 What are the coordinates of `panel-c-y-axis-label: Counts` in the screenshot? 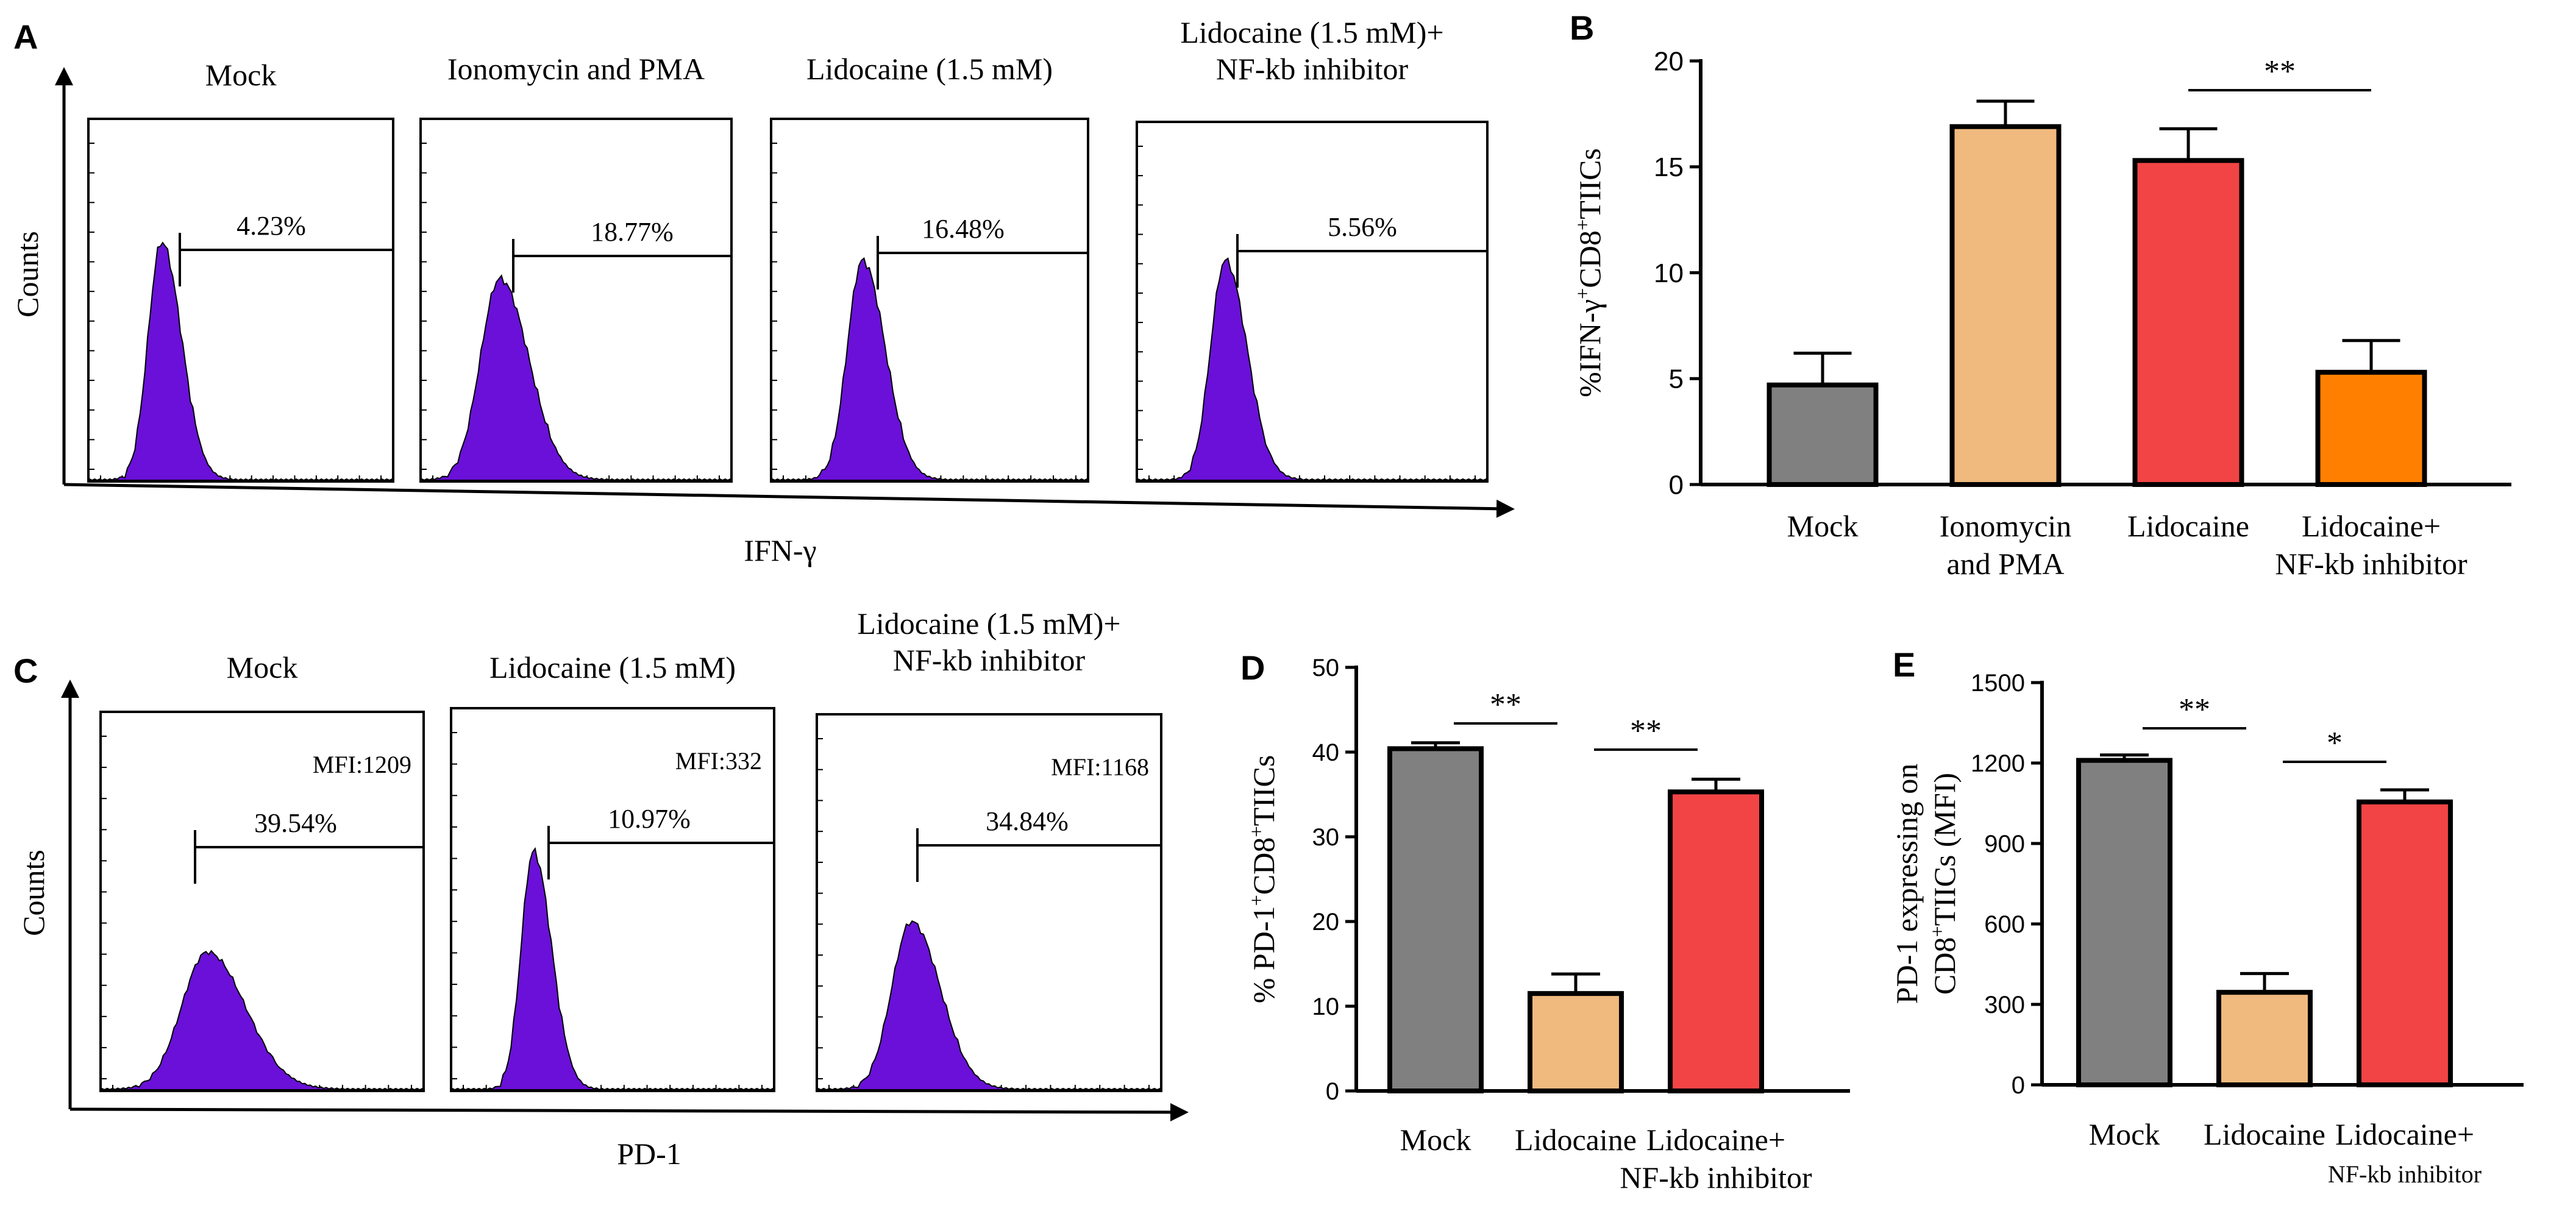 It's located at (33, 893).